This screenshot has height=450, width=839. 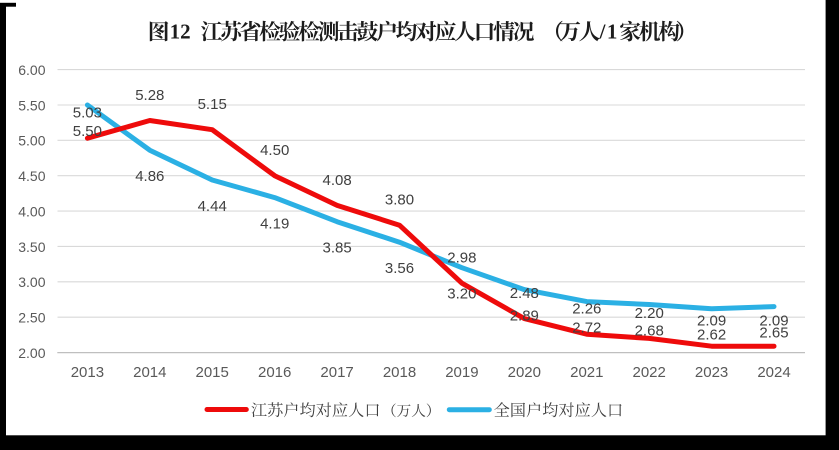 I want to click on svg-text: 2013, so click(x=87, y=372).